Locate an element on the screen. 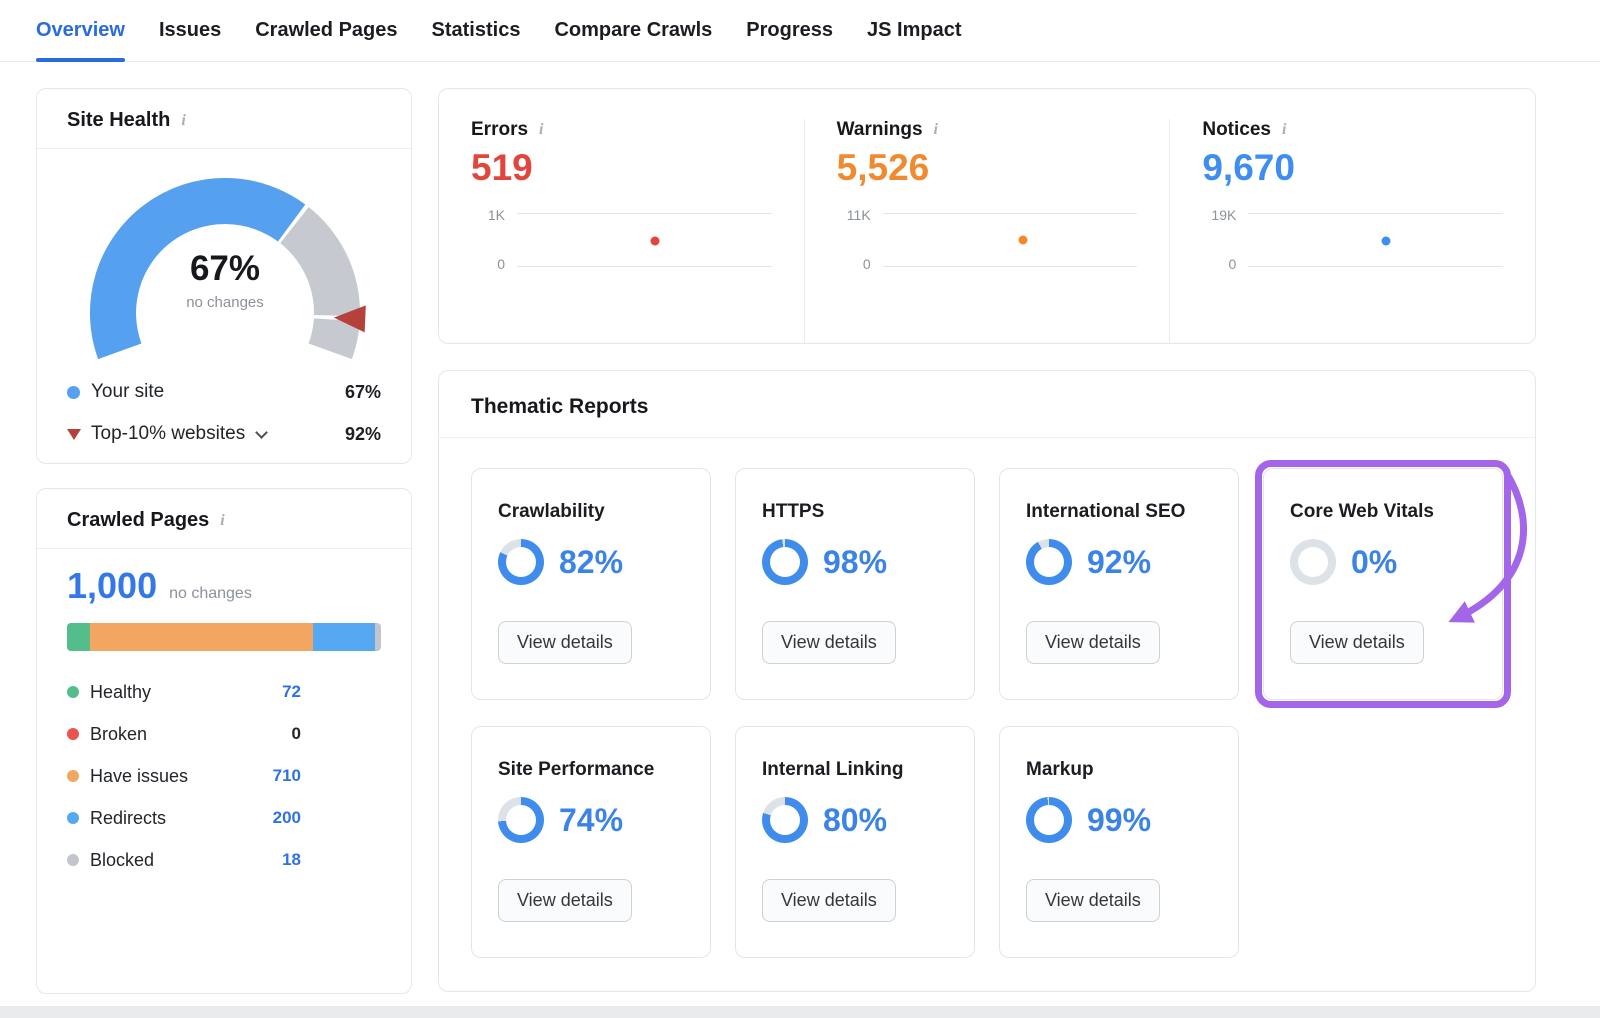  list-item-blocked: Blocked 18 is located at coordinates (184, 860).